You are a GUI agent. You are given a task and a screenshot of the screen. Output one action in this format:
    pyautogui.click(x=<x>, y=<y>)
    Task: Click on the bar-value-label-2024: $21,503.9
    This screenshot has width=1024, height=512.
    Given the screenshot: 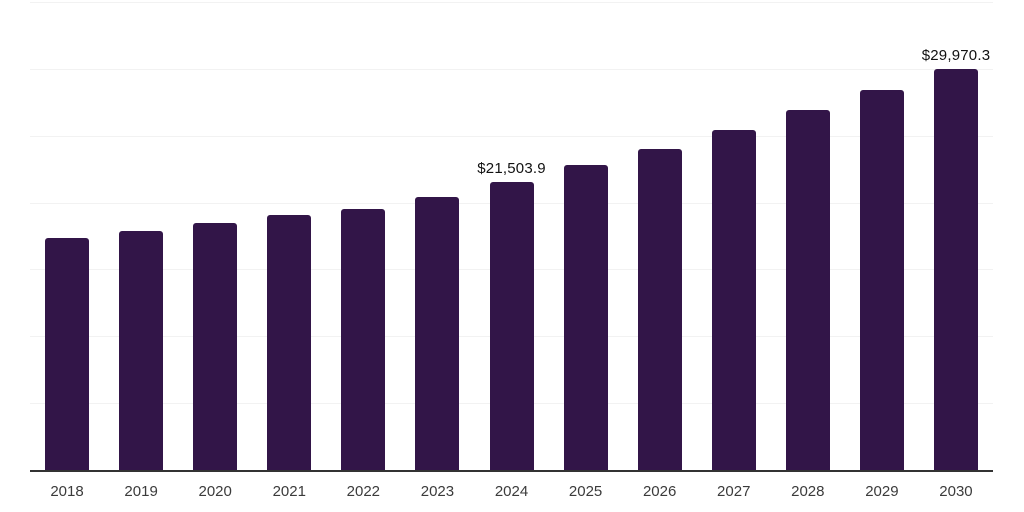 What is the action you would take?
    pyautogui.click(x=511, y=169)
    